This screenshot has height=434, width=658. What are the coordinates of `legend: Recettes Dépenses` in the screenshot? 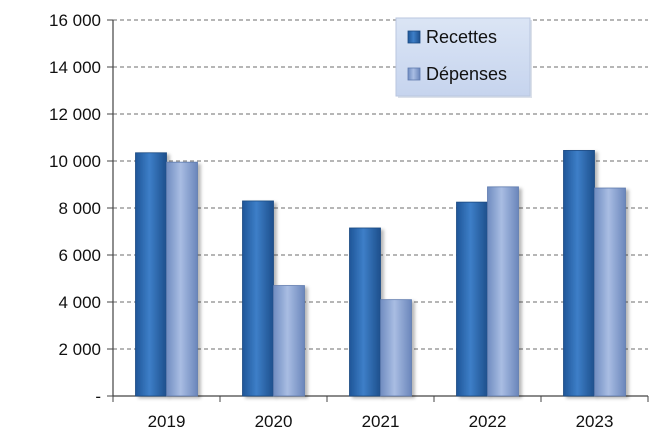 It's located at (463, 57).